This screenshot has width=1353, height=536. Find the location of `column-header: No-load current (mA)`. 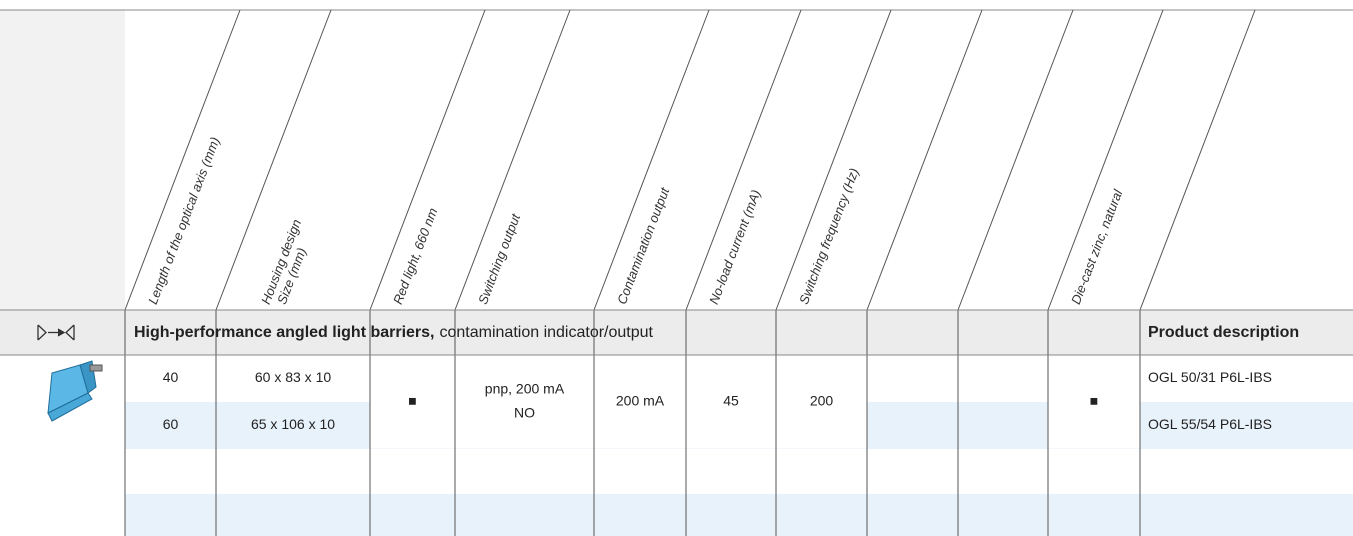

column-header: No-load current (mA) is located at coordinates (734, 247).